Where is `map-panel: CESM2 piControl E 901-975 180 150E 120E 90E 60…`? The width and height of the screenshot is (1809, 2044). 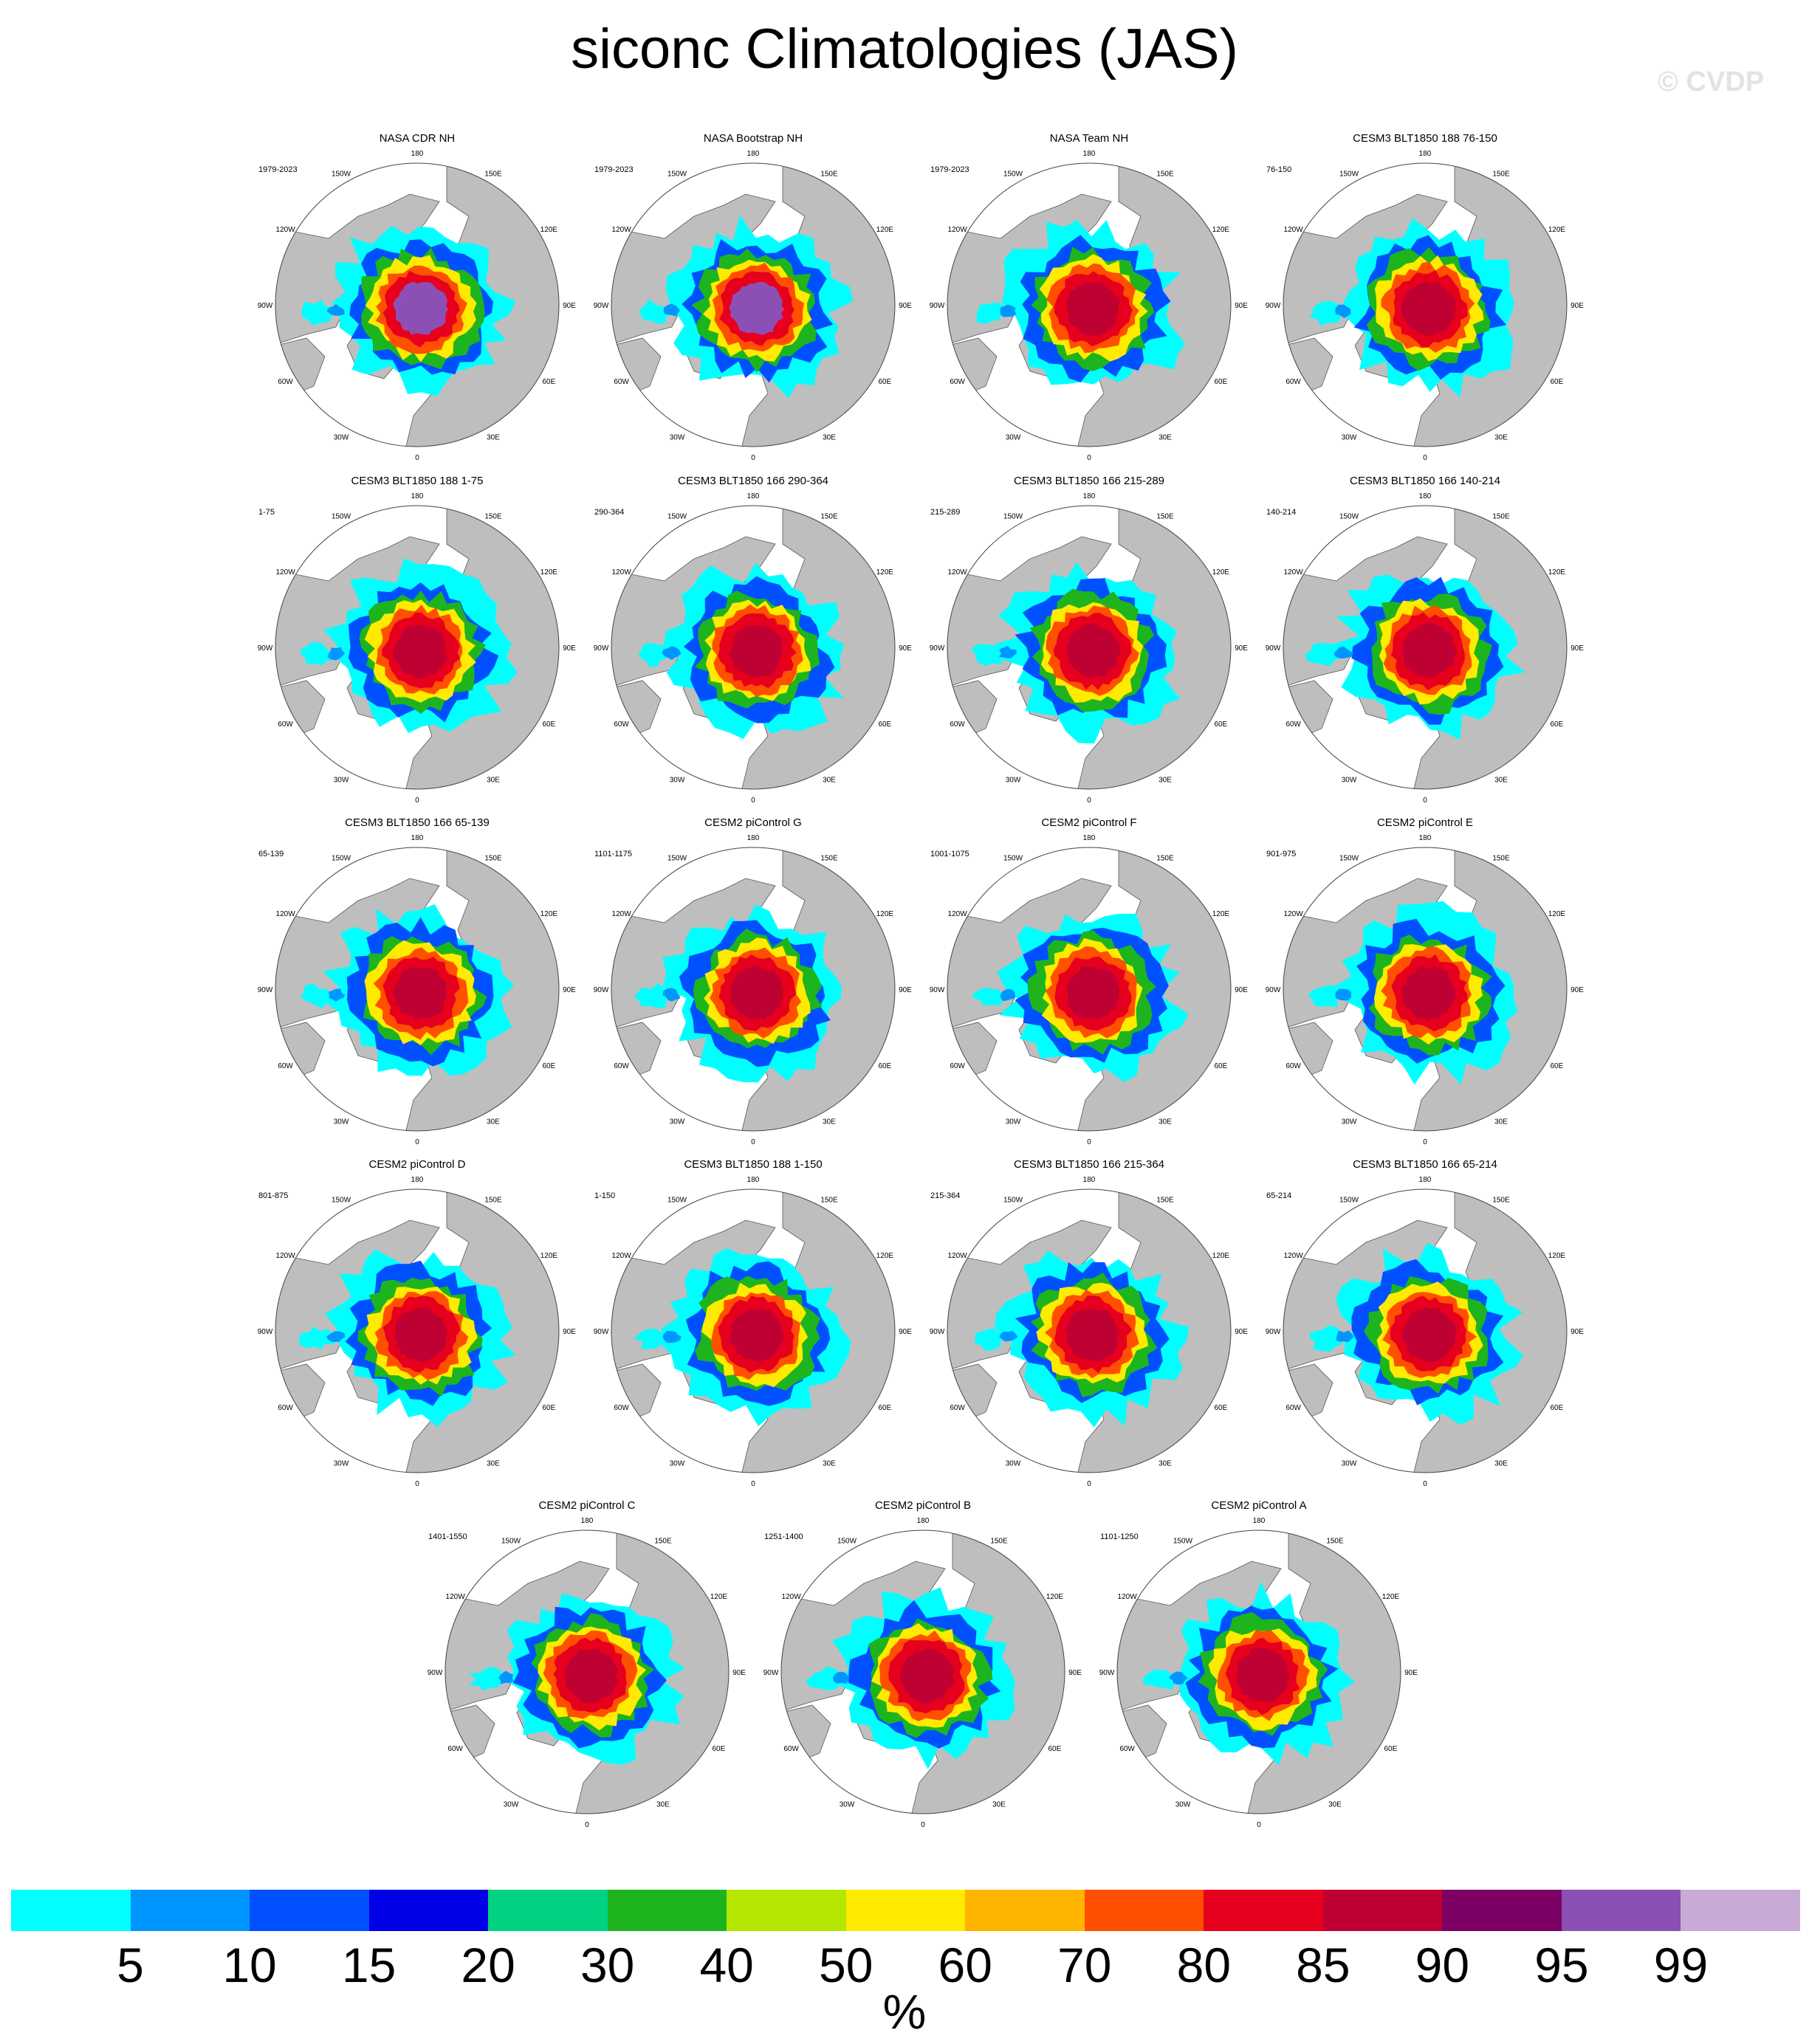
map-panel: CESM2 piControl E 901-975 180 150E 120E 90E 60… is located at coordinates (1425, 985).